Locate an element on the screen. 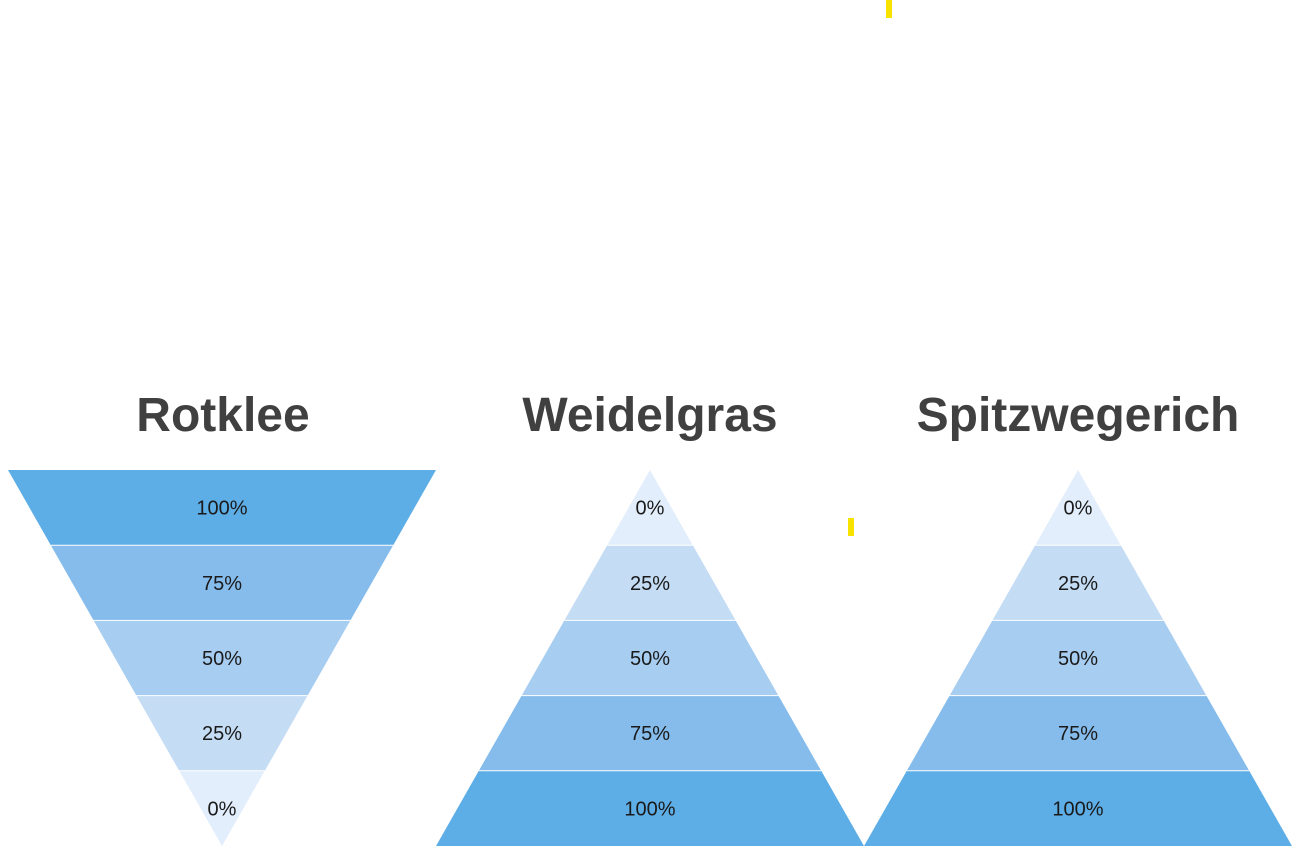 Image resolution: width=1303 pixels, height=855 pixels. rotklee-label-75: 75% is located at coordinates (222, 584).